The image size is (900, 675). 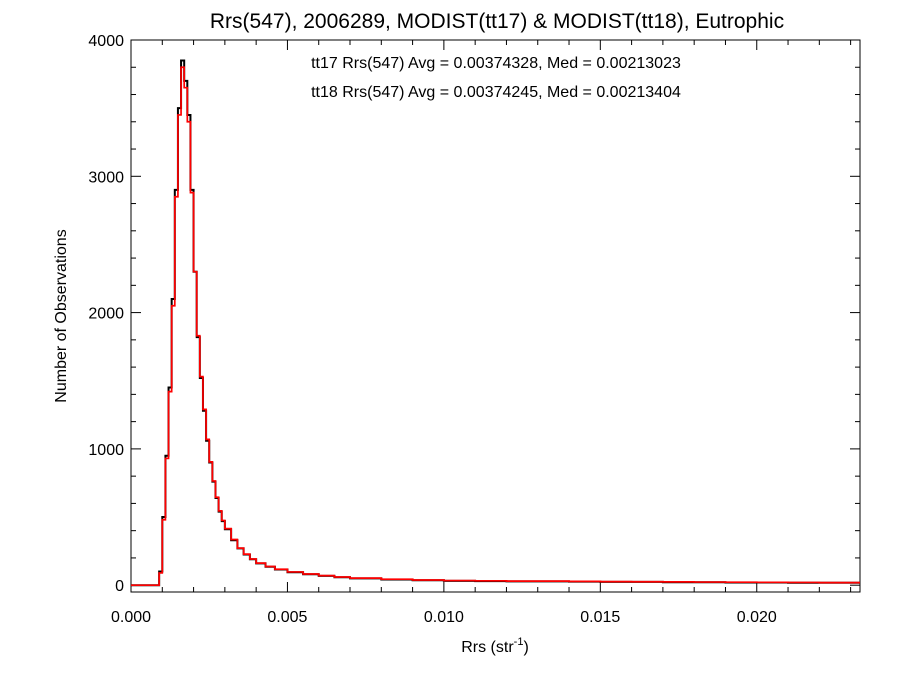 What do you see at coordinates (525, 647) in the screenshot?
I see `x-axis-label-close: )` at bounding box center [525, 647].